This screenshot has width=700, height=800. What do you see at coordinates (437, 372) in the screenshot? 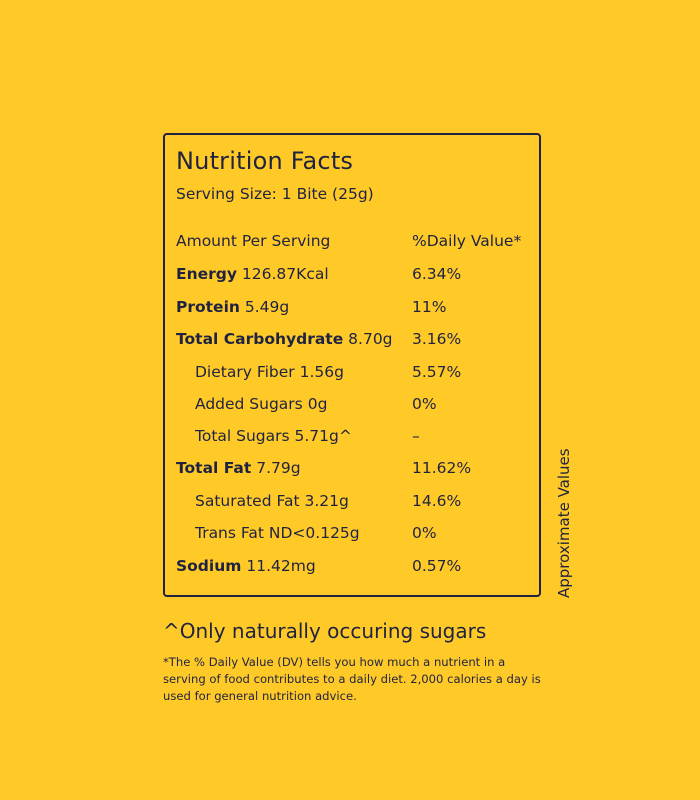
I see `nutrient-daily-value: 5.57%` at bounding box center [437, 372].